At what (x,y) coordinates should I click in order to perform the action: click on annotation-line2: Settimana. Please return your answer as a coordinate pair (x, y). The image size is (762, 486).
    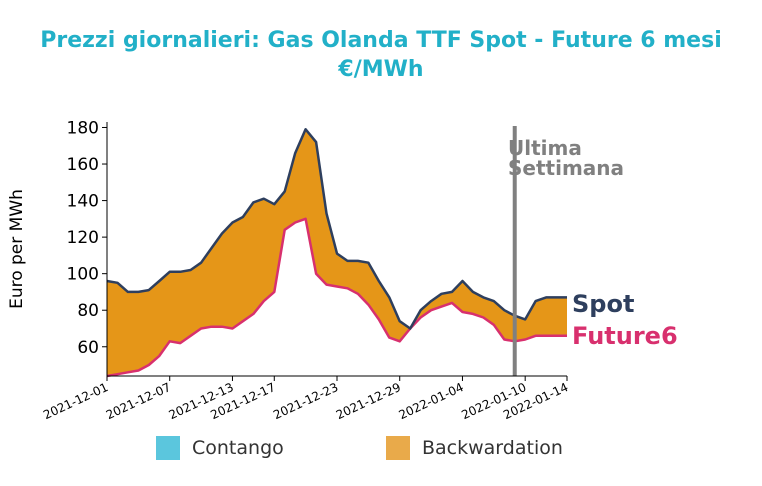
    Looking at the image, I should click on (566, 168).